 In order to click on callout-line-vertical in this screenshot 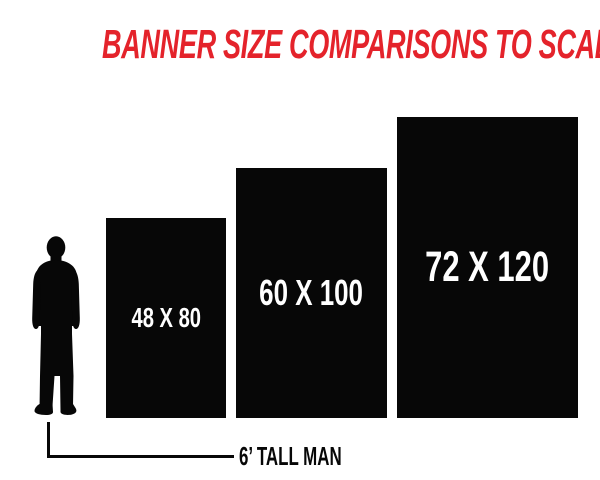, I will do `click(48, 439)`.